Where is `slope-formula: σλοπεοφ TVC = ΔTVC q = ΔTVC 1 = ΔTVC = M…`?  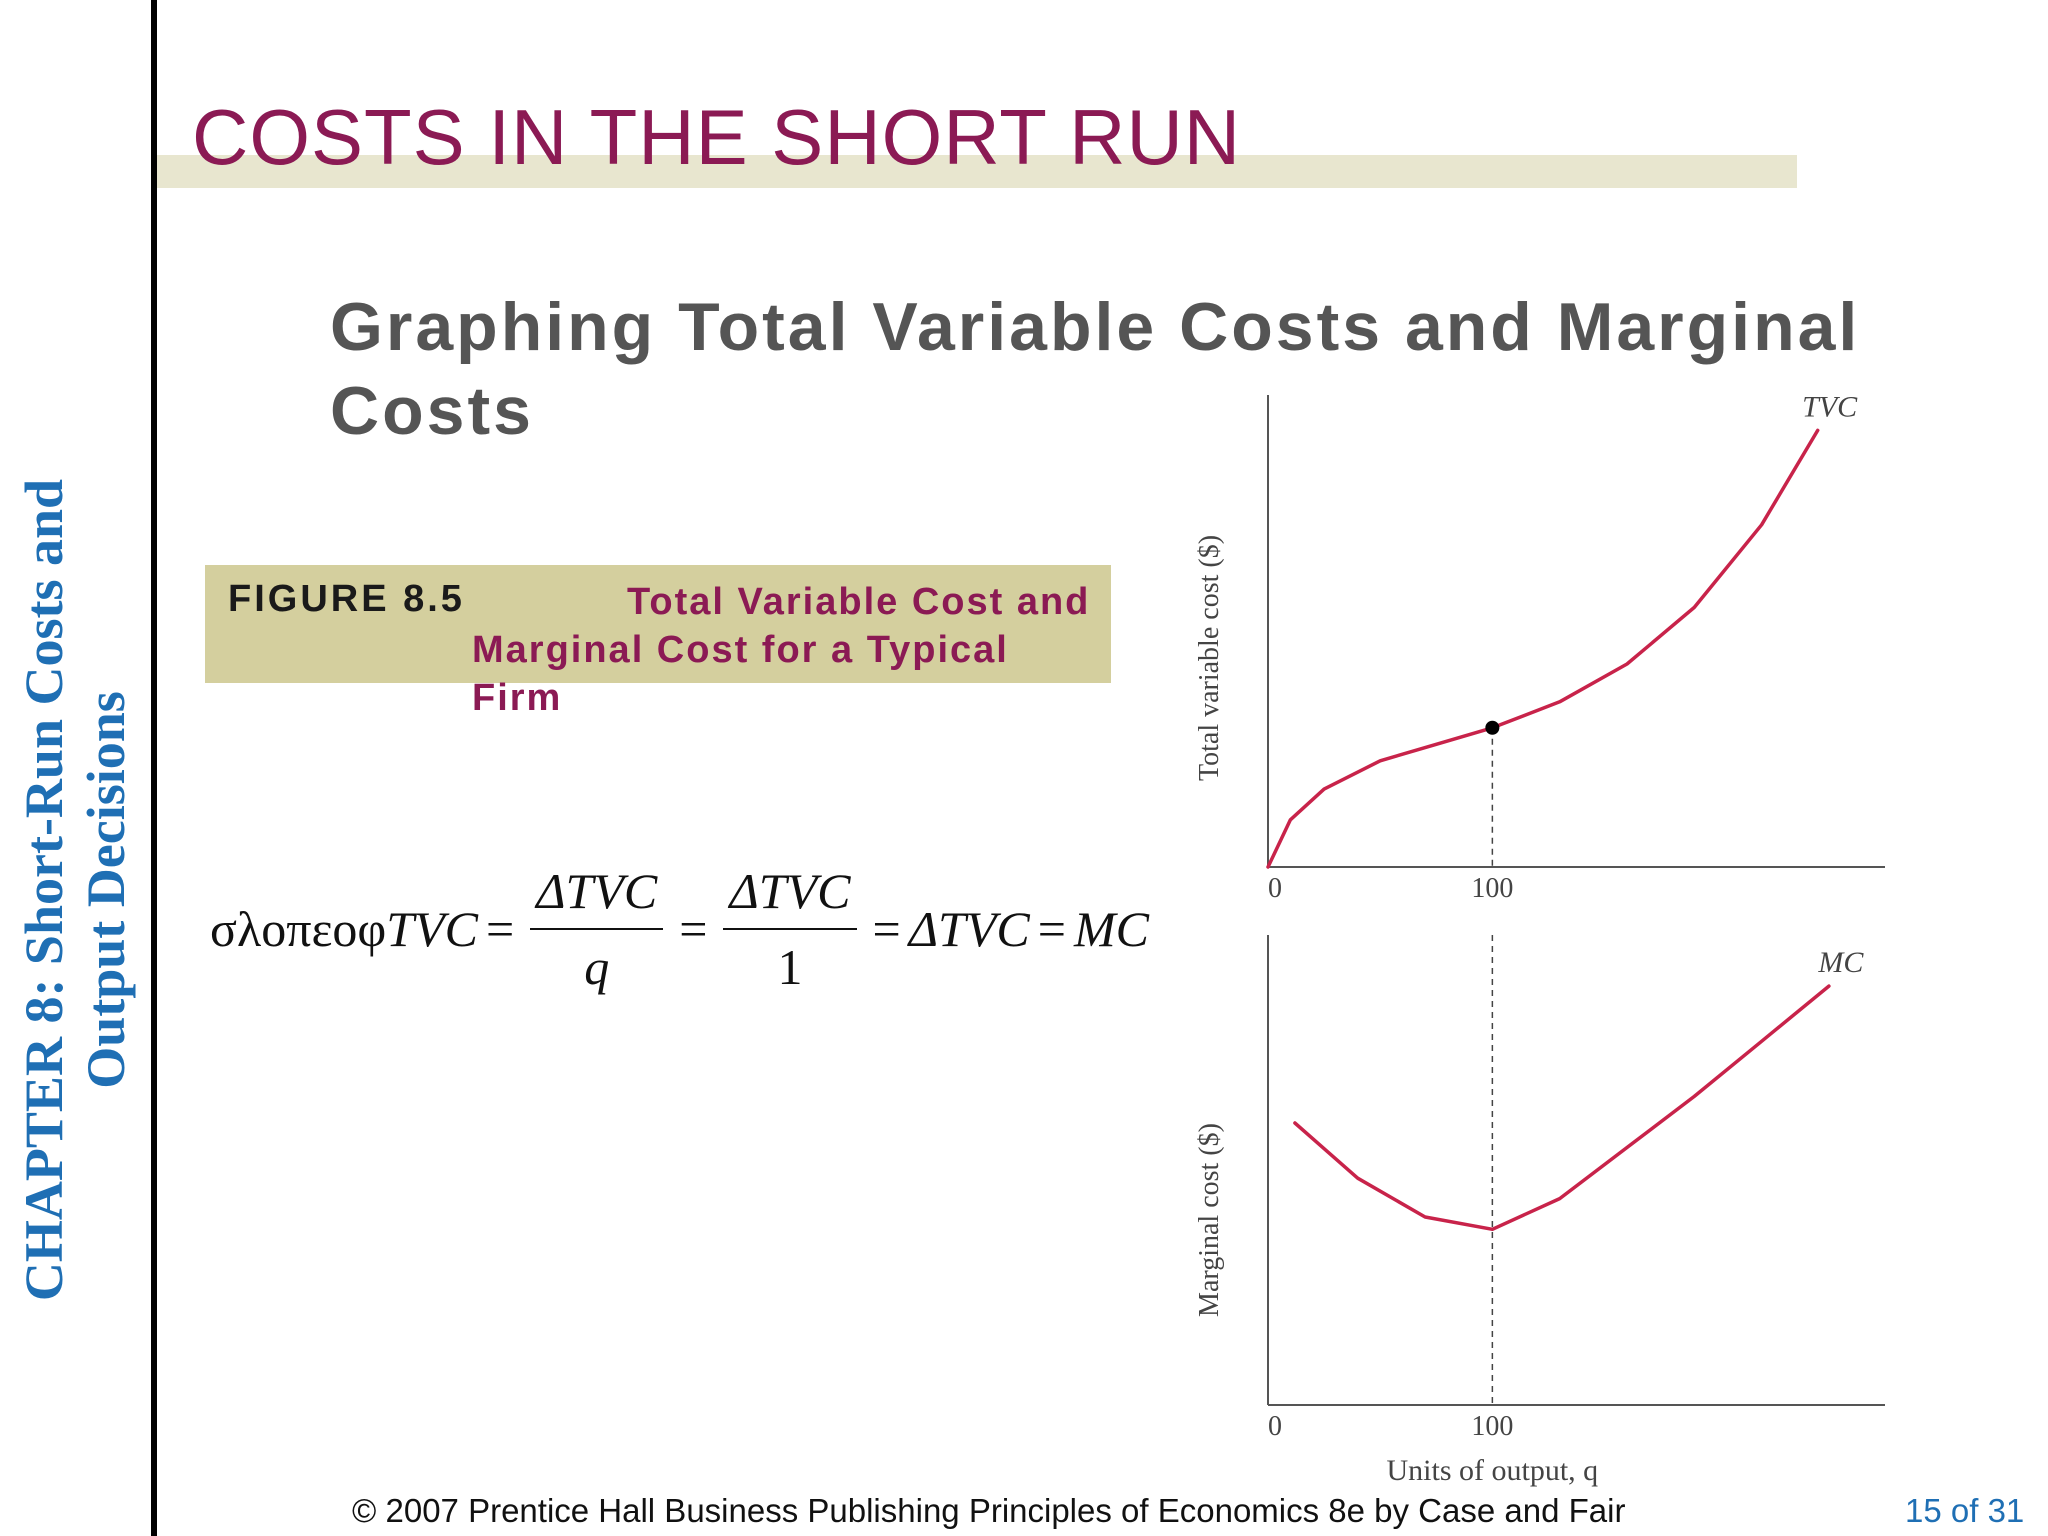 slope-formula: σλοπεοφ TVC = ΔTVC q = ΔTVC 1 = ΔTVC = M… is located at coordinates (679, 929).